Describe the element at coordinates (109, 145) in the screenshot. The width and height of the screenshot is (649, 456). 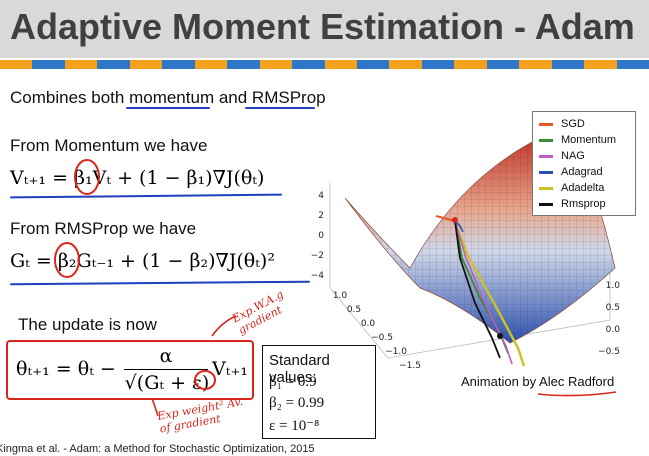
I see `momentum-label: From Momentum we have` at that location.